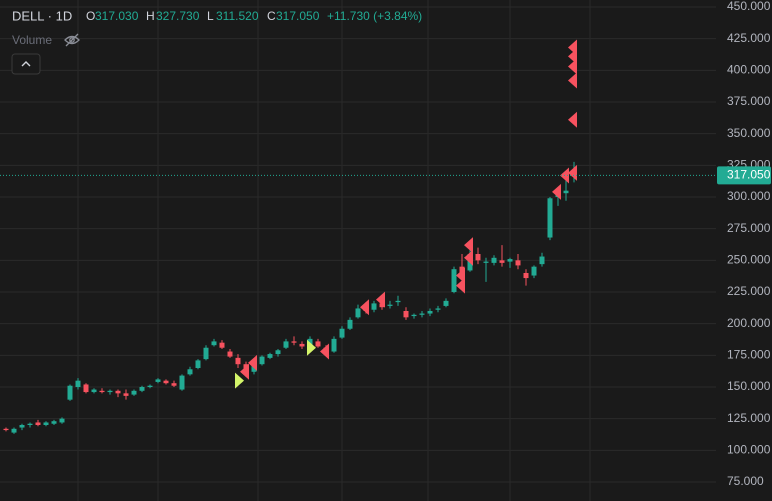  What do you see at coordinates (72, 40) in the screenshot?
I see `hide-volume-icon` at bounding box center [72, 40].